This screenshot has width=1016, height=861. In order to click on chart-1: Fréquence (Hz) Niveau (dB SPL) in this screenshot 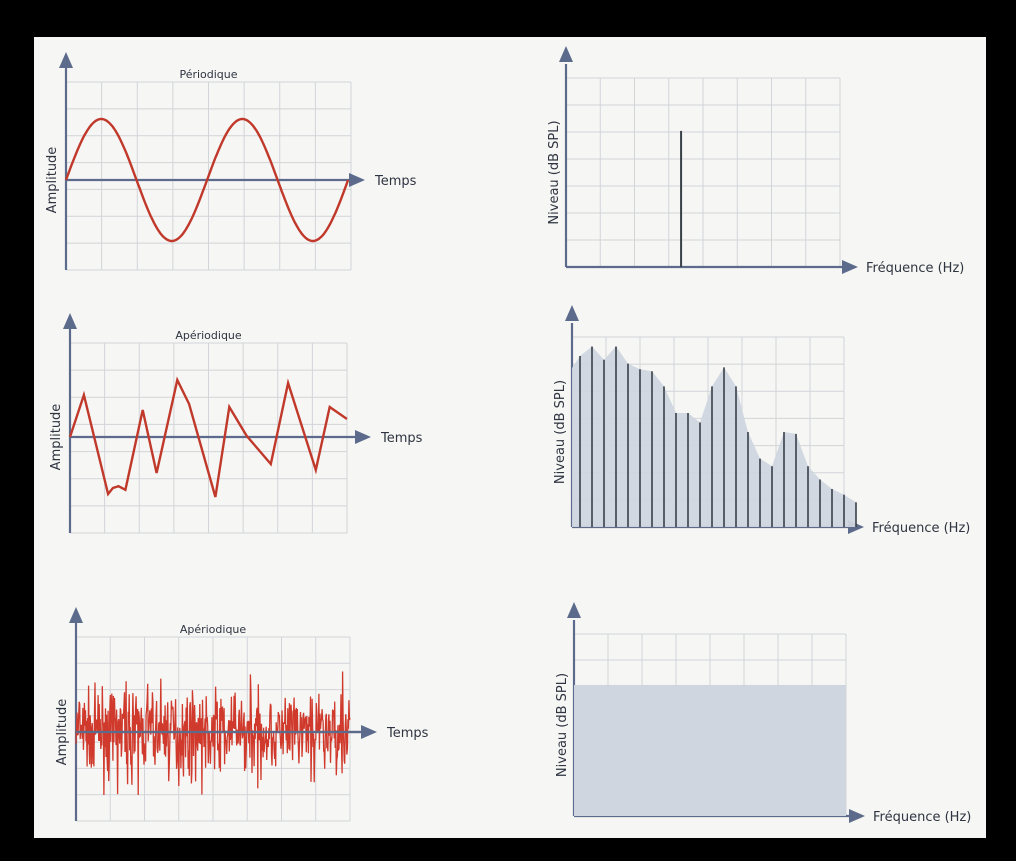, I will do `click(755, 161)`.